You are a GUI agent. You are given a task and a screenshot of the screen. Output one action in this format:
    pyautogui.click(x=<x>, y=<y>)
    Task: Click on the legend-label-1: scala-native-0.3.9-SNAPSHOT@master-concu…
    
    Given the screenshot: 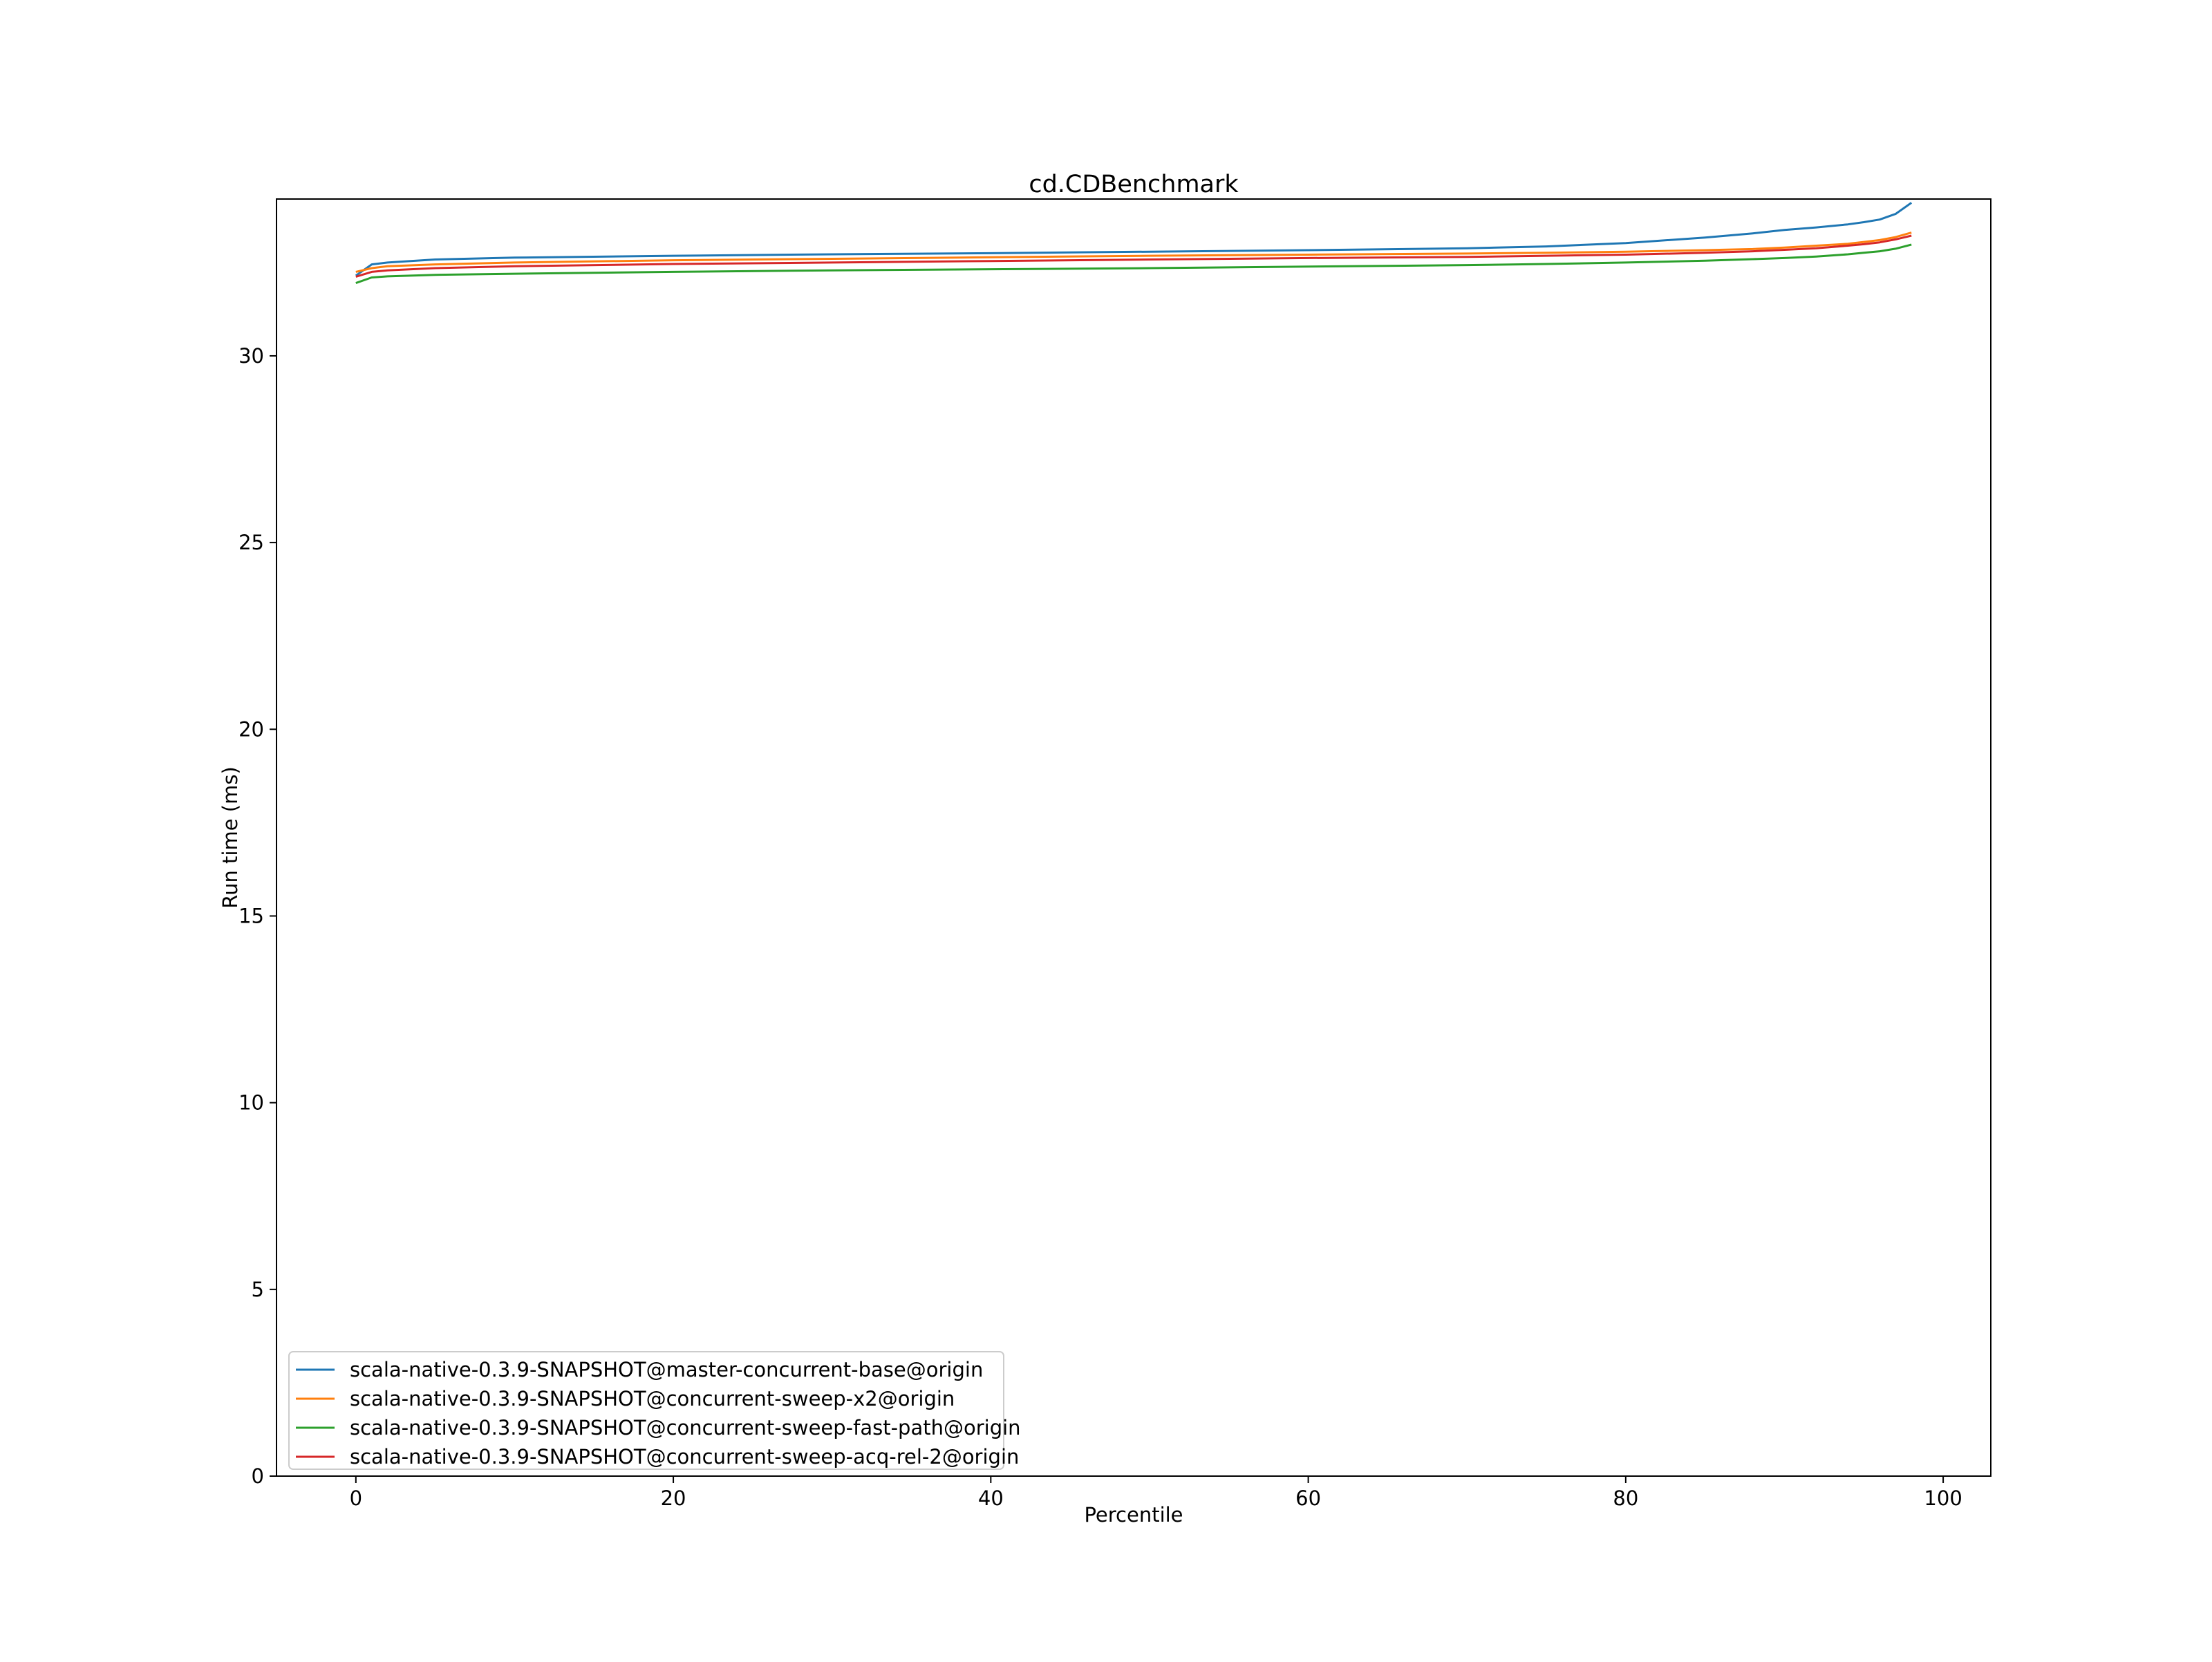 What is the action you would take?
    pyautogui.click(x=666, y=1370)
    